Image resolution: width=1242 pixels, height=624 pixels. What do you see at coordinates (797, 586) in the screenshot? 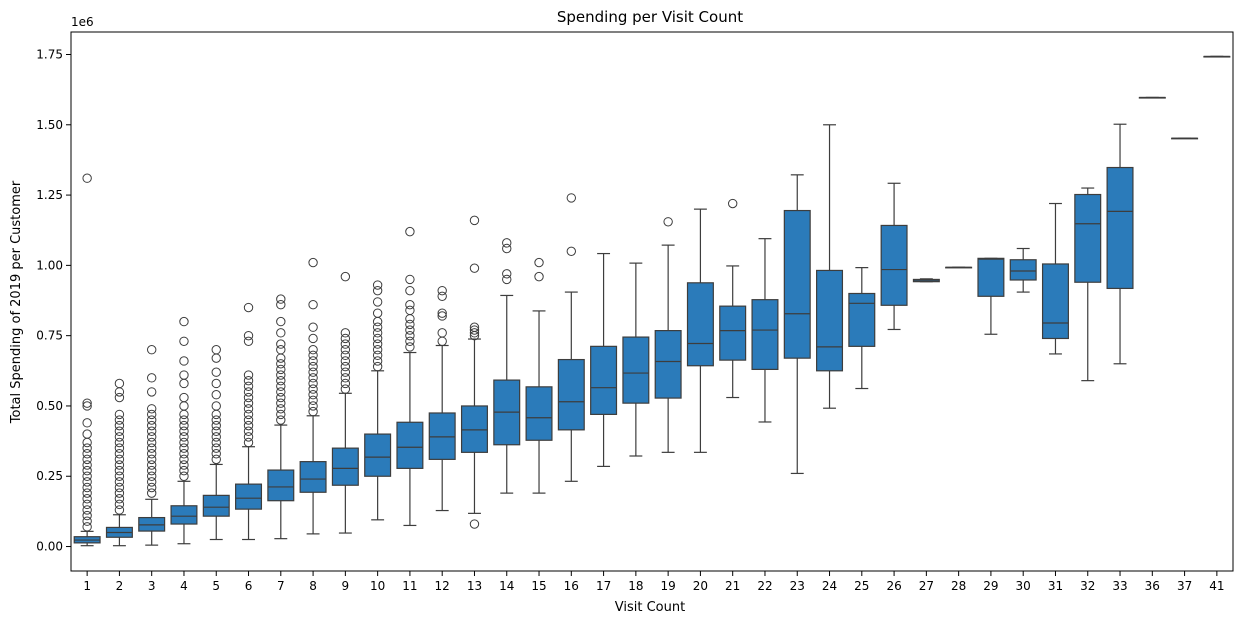
I see `x-tick-label: 23` at bounding box center [797, 586].